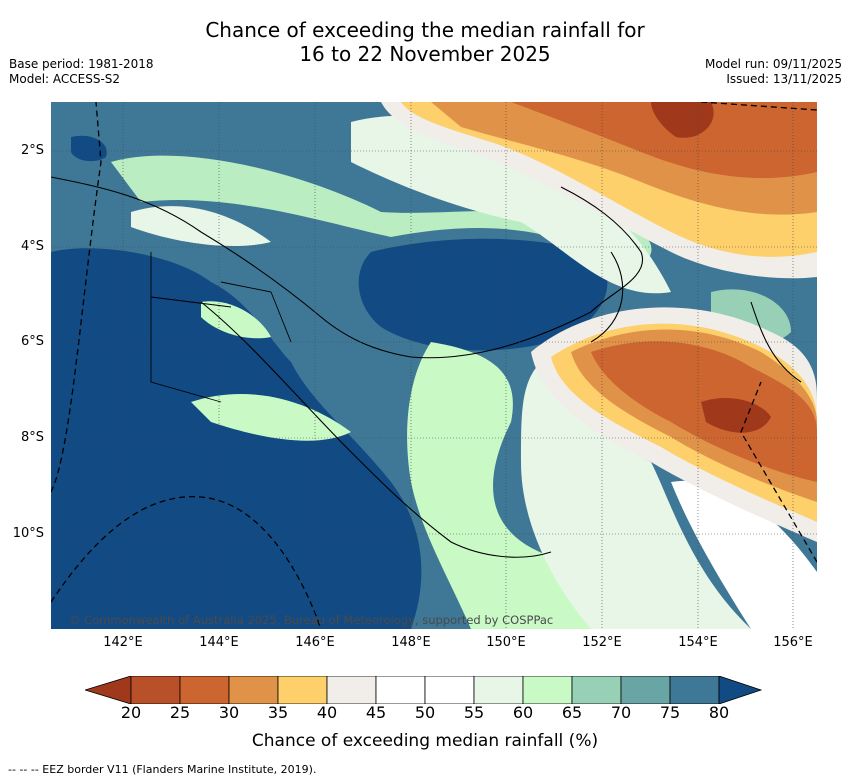  Describe the element at coordinates (698, 642) in the screenshot. I see `lon-label: 154°E` at that location.